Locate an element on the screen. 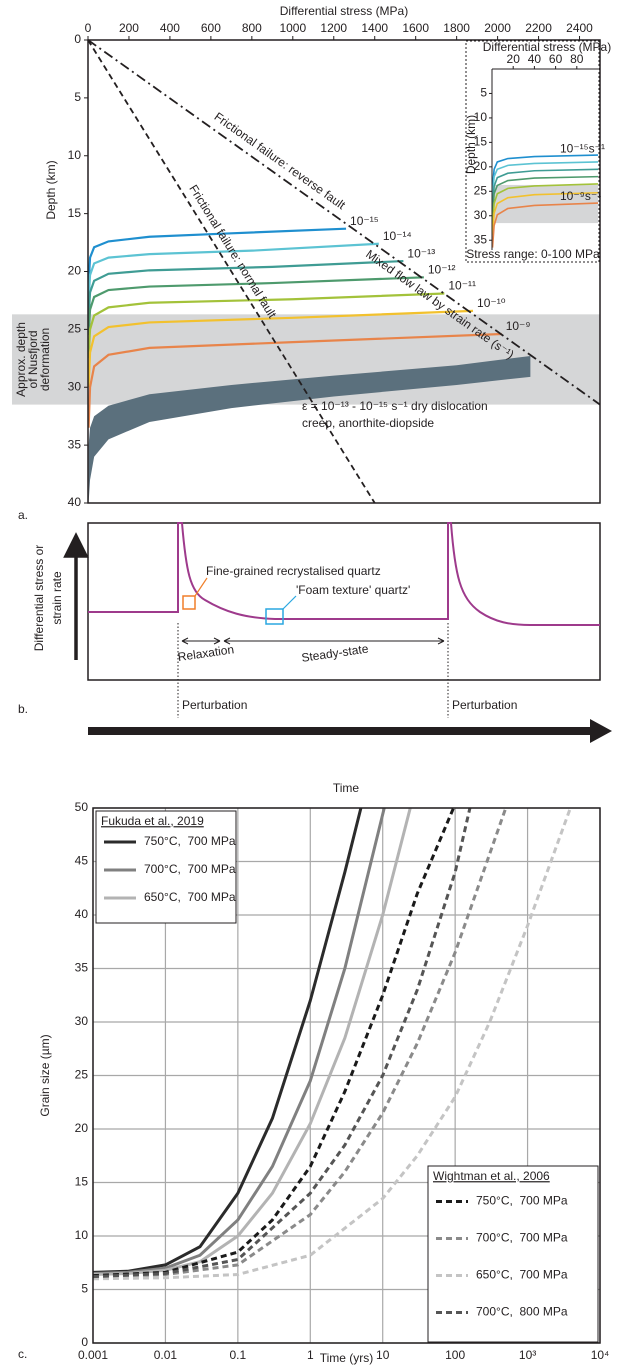 This screenshot has width=618, height=1367. x-tick-label: 2000 is located at coordinates (497, 28).